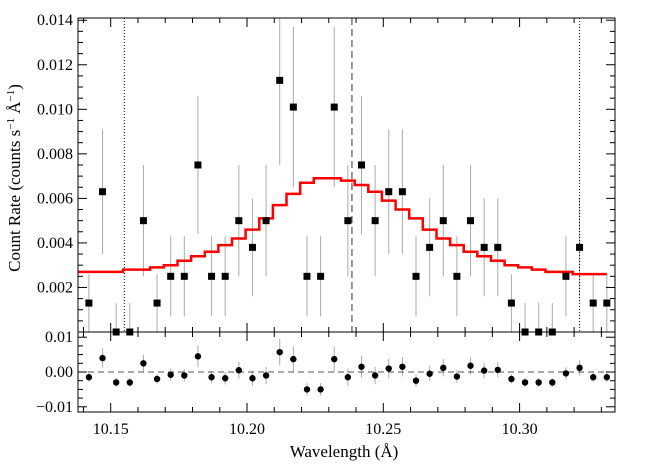  What do you see at coordinates (55, 109) in the screenshot?
I see `y-tick-label: 0.010` at bounding box center [55, 109].